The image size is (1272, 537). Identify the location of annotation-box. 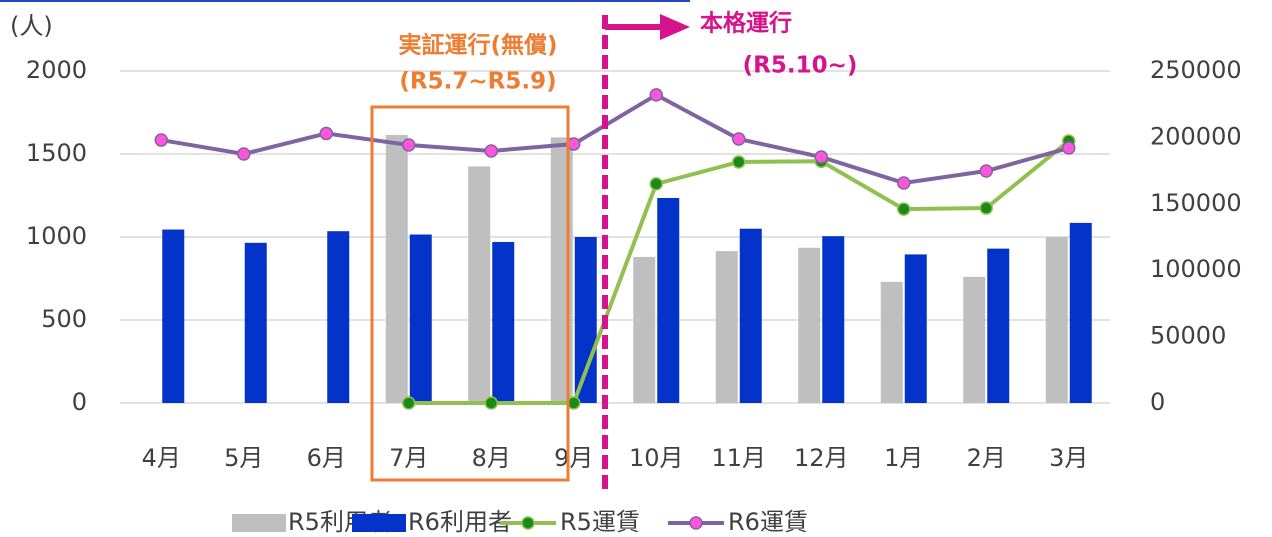
(470, 293).